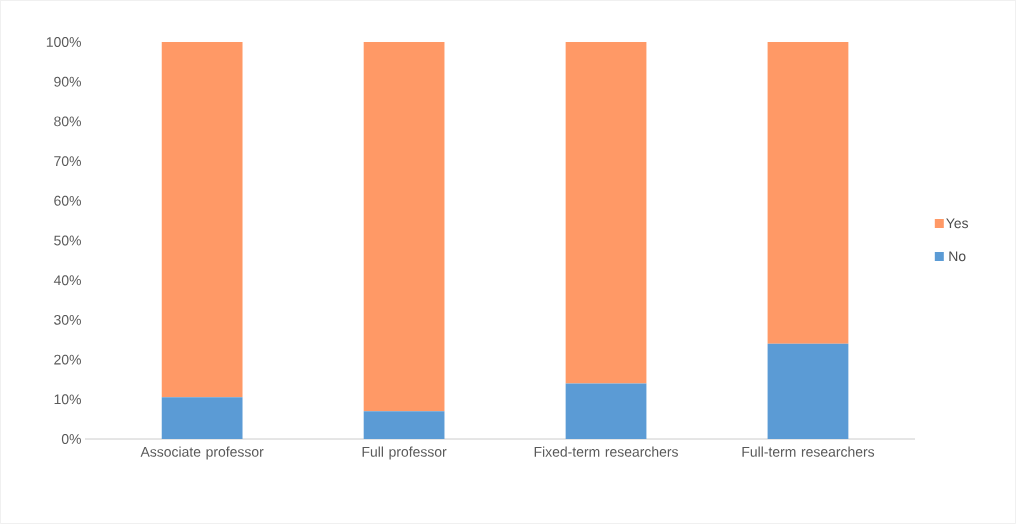  Describe the element at coordinates (67, 161) in the screenshot. I see `y-tick-label: 70%` at that location.